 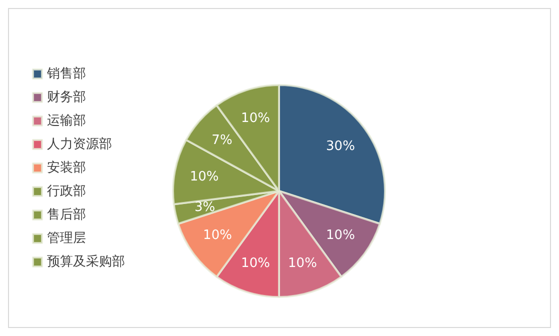 What do you see at coordinates (205, 208) in the screenshot?
I see `data-label: 3%` at bounding box center [205, 208].